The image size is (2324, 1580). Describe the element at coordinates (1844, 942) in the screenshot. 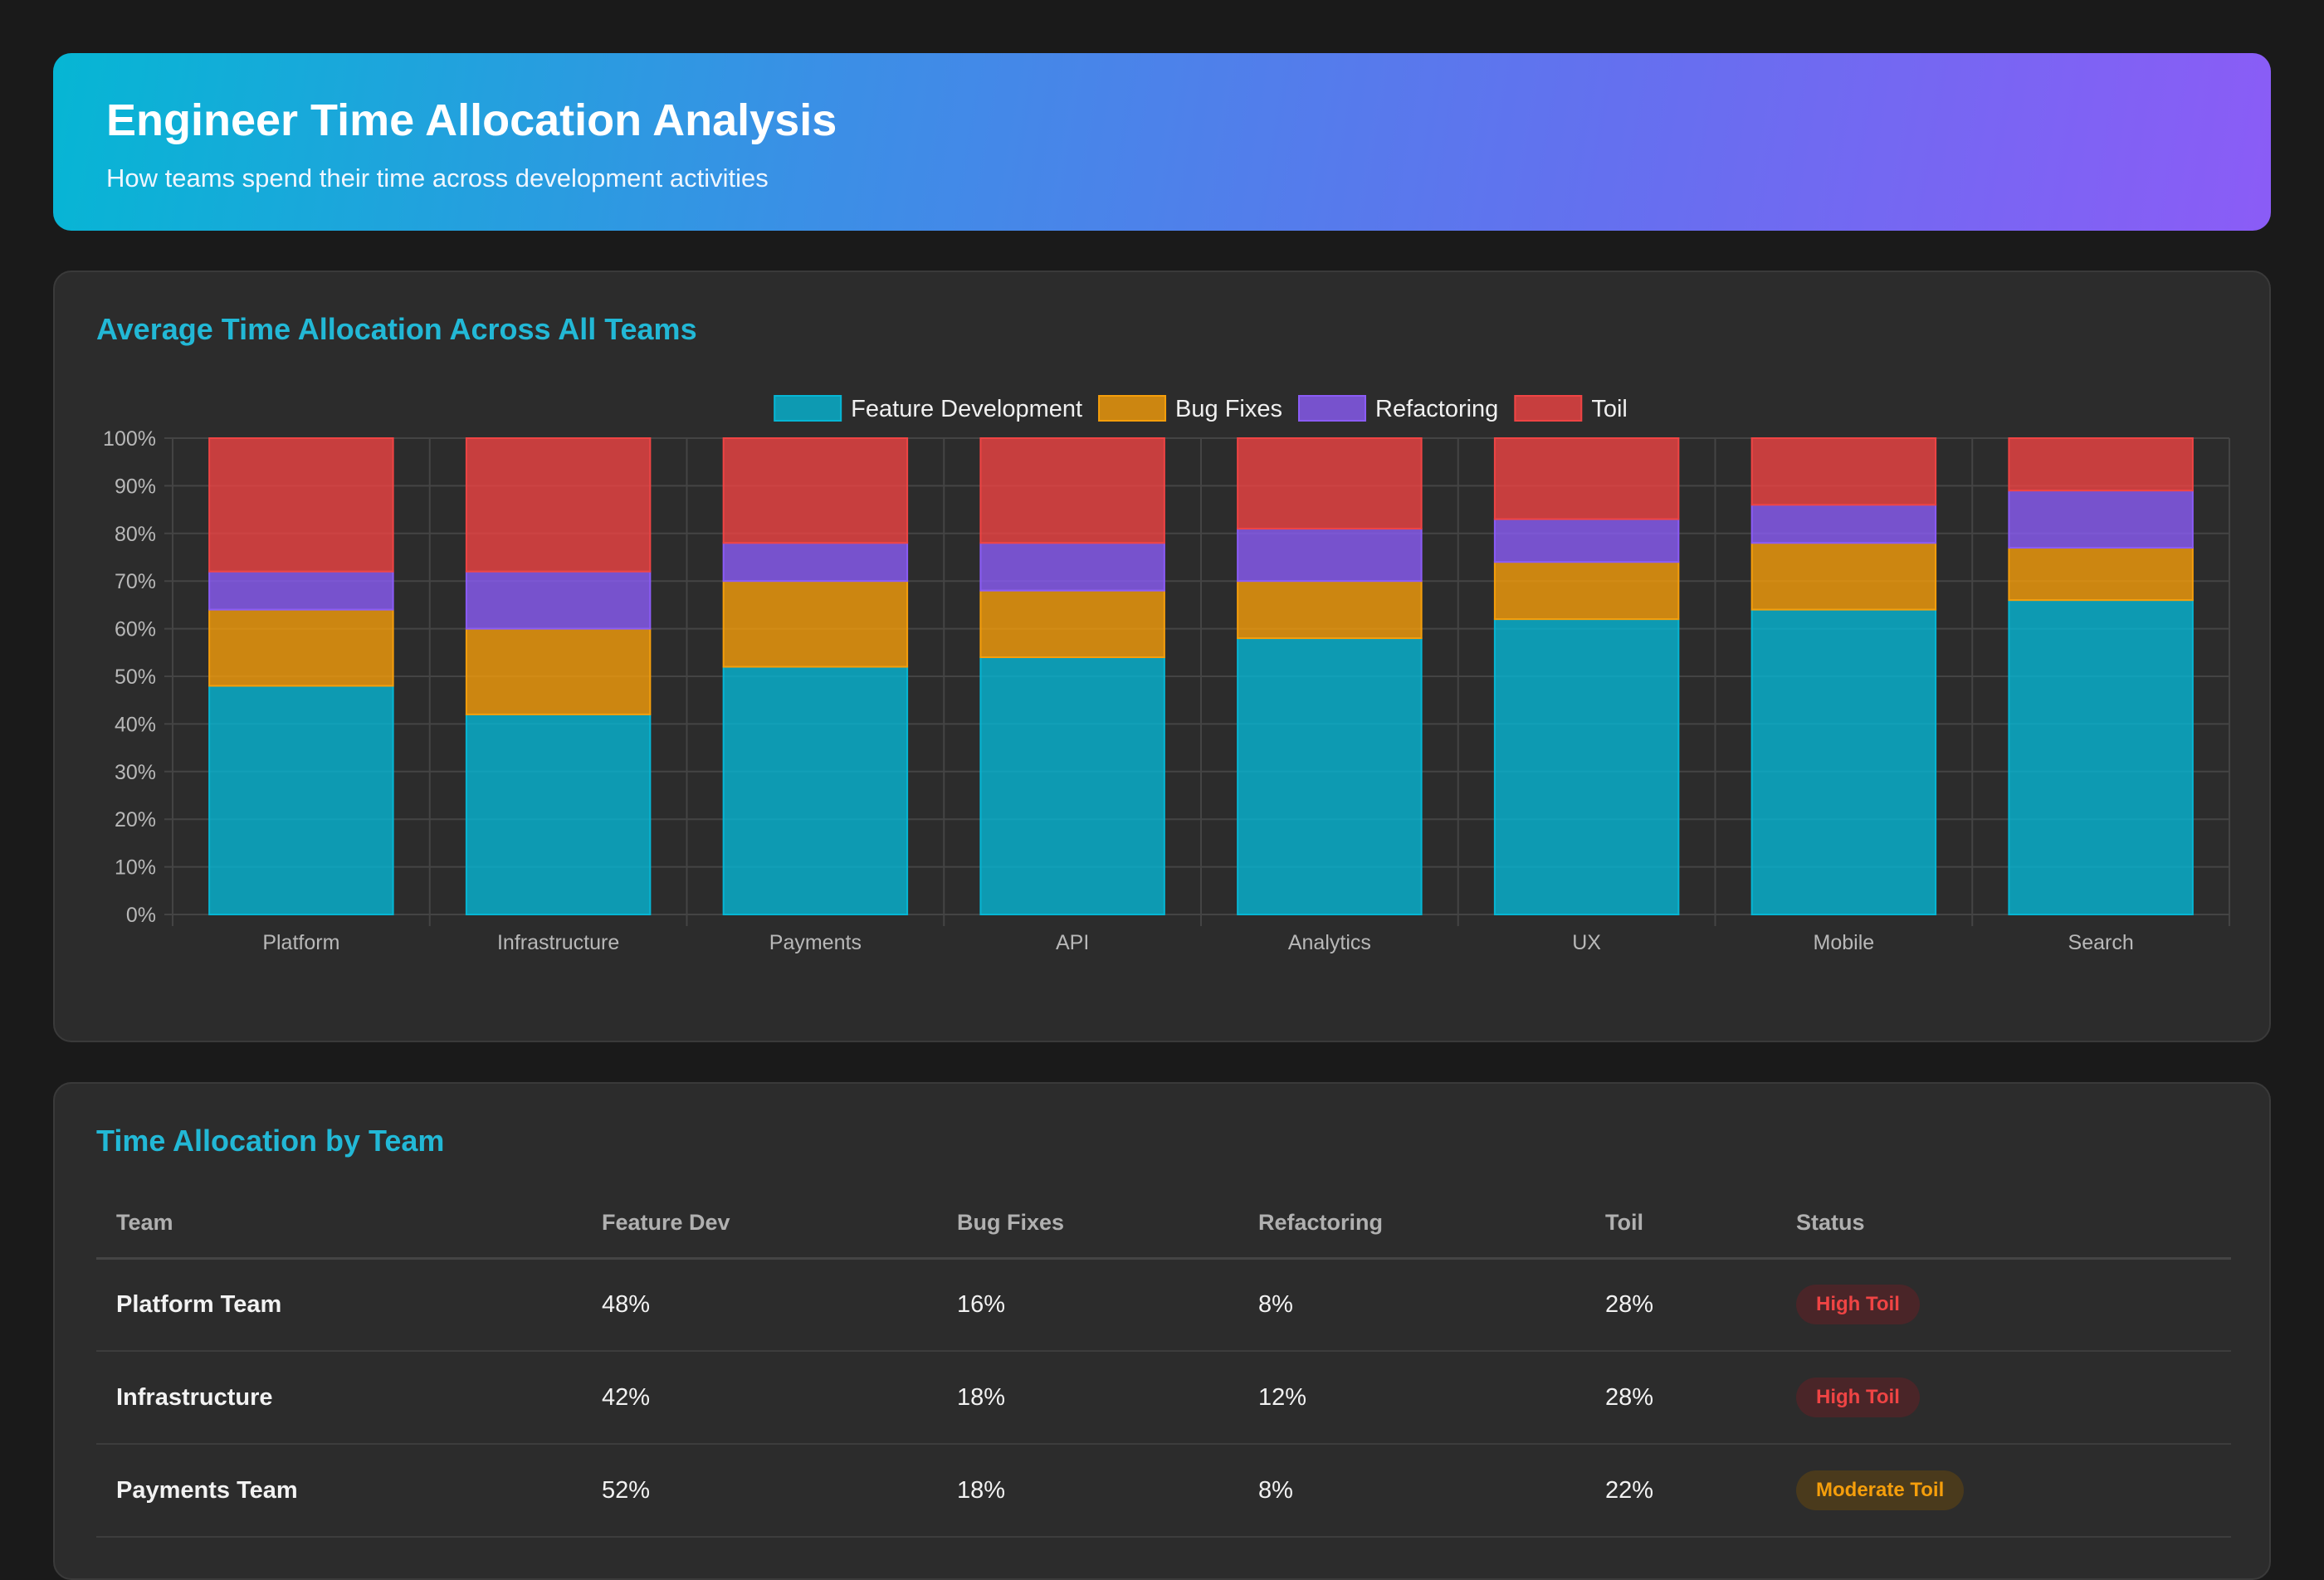

I see `x-tick-label: Mobile` at that location.